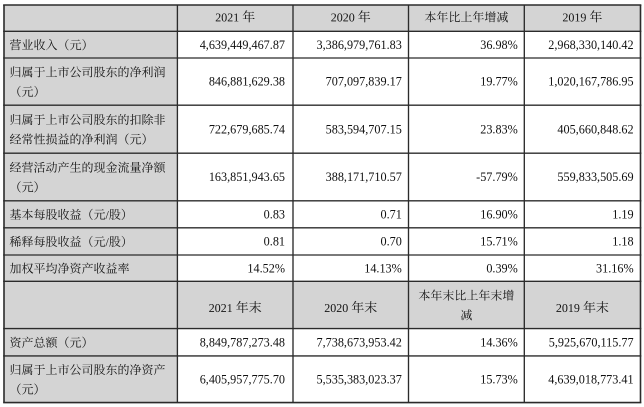  I want to click on svg-text: 7,738,673,953.42, so click(358, 342).